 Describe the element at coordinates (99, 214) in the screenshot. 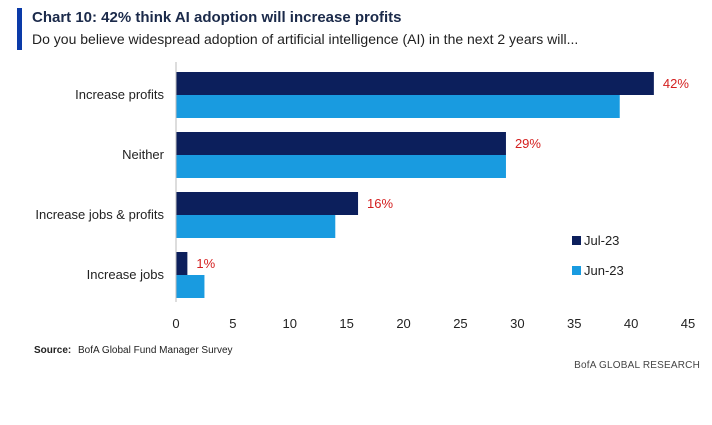

I see `category-label: Increase jobs & profits` at that location.